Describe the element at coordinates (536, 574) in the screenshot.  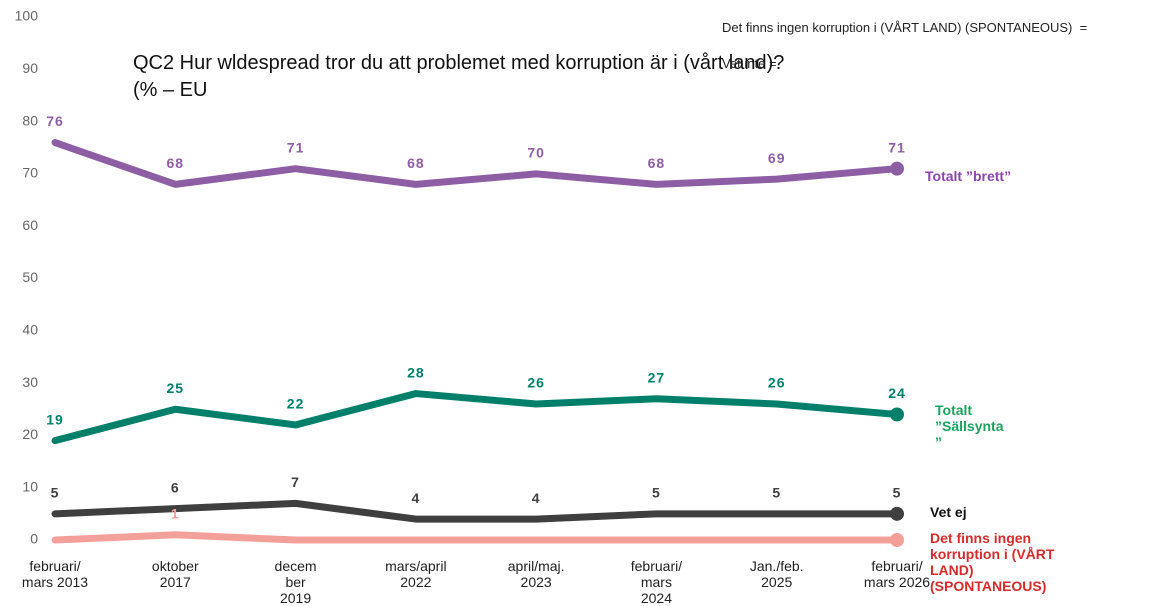
I see `x-tick-label: april/maj. 2023` at that location.